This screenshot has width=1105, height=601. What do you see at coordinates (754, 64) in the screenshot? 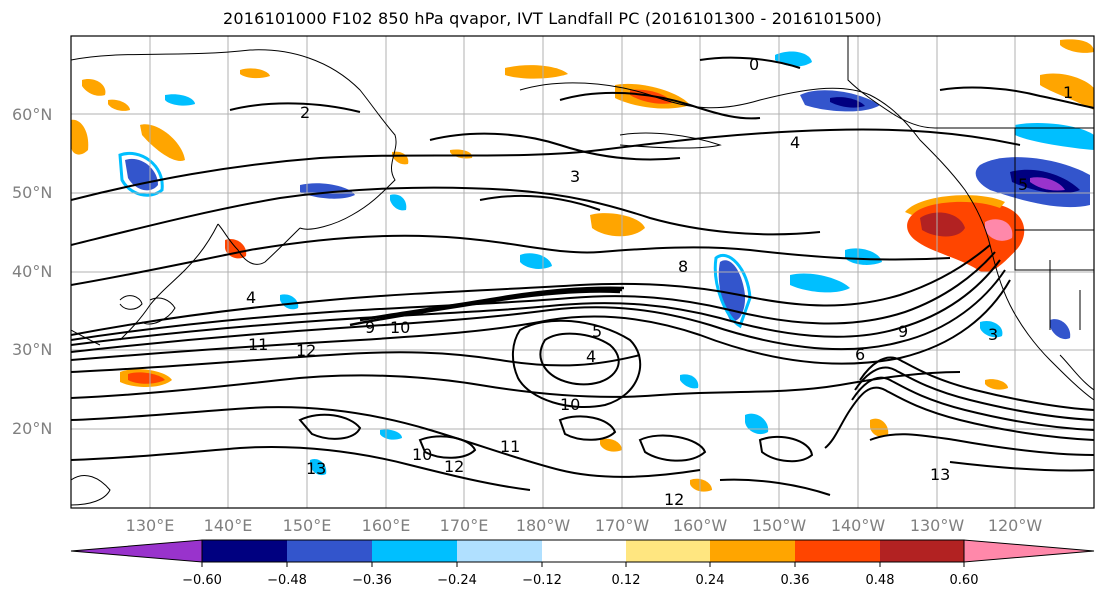
I see `contour-label: 0` at bounding box center [754, 64].